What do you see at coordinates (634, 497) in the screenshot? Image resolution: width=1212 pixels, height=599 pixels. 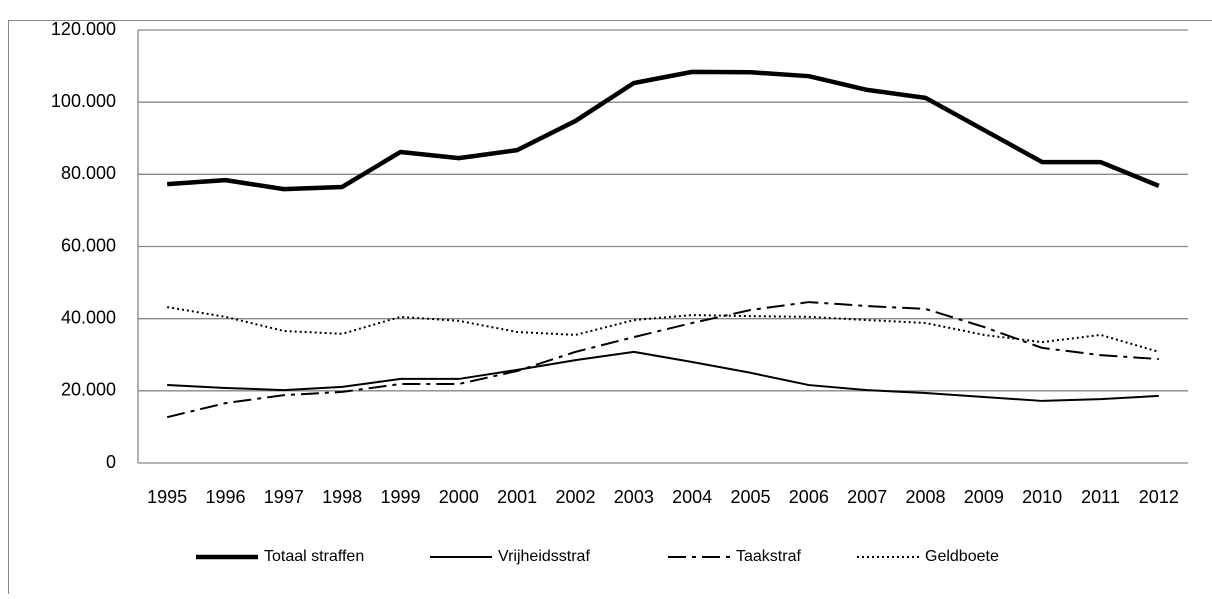 I see `x-tick-label: 2003` at bounding box center [634, 497].